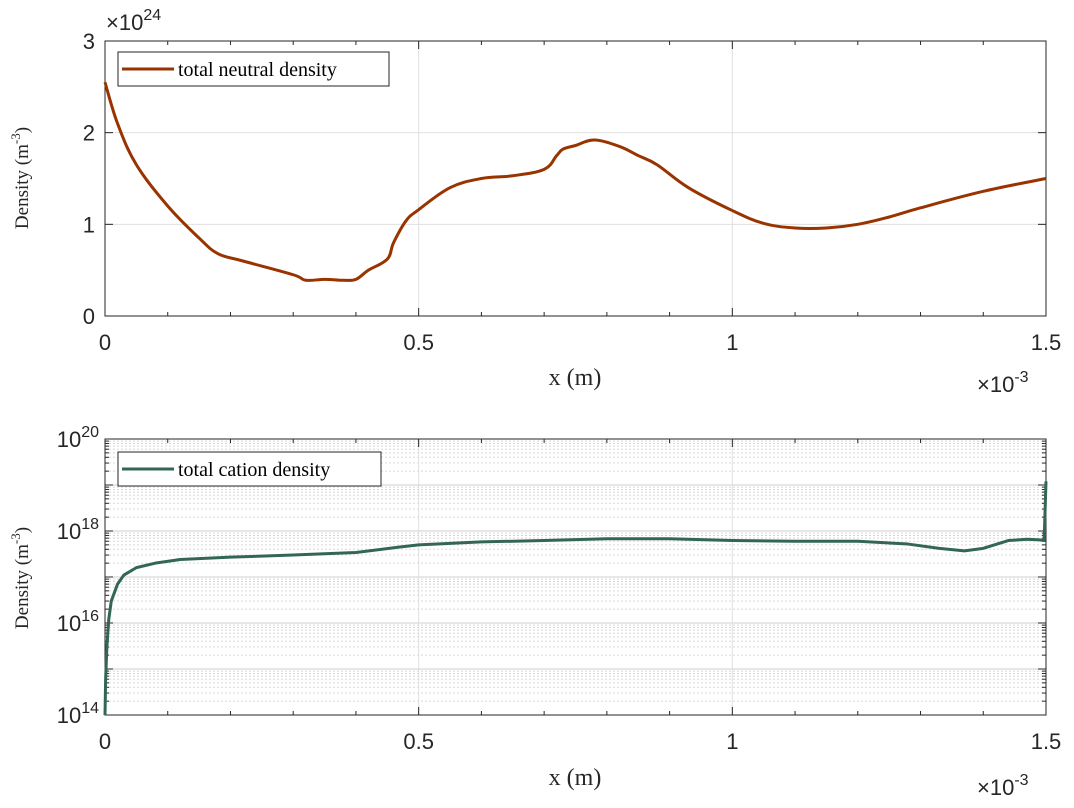 The height and width of the screenshot is (808, 1074). I want to click on top-x-tick-label: 0.5, so click(418, 342).